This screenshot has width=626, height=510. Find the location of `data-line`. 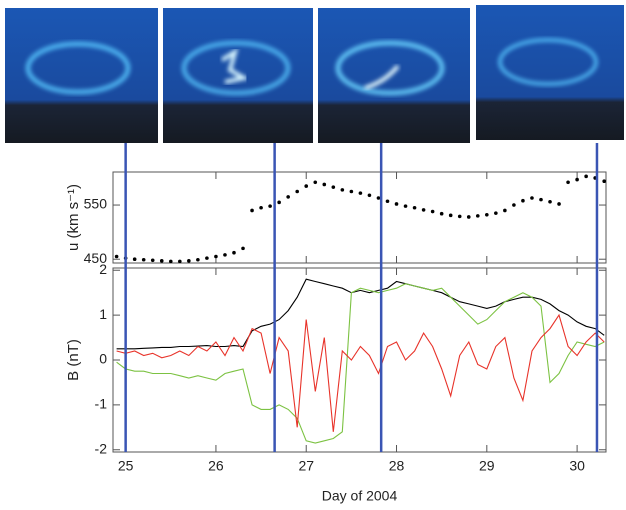

data-line is located at coordinates (360, 314).